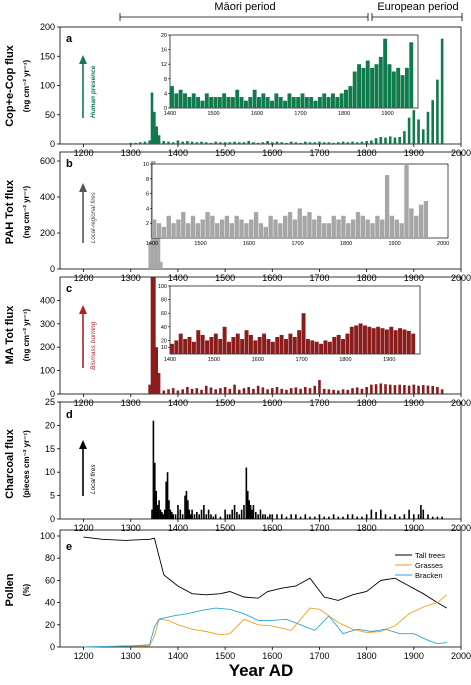  What do you see at coordinates (50, 580) in the screenshot?
I see `y-tick-label: 60` at bounding box center [50, 580].